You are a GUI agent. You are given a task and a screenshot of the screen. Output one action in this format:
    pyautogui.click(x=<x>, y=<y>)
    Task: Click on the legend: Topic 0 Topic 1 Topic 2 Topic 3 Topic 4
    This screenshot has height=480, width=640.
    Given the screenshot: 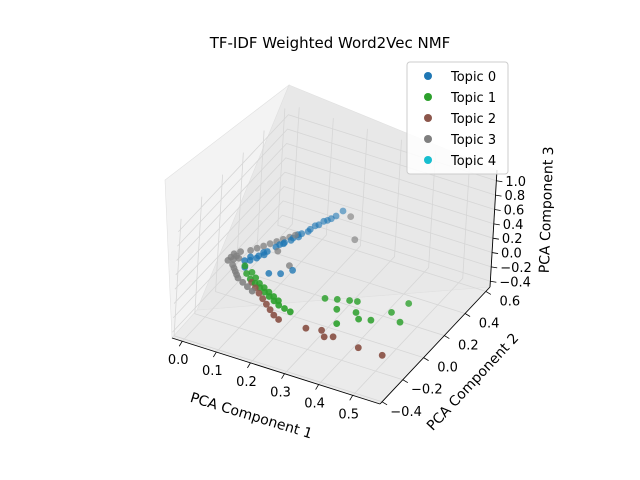 What is the action you would take?
    pyautogui.click(x=457, y=118)
    